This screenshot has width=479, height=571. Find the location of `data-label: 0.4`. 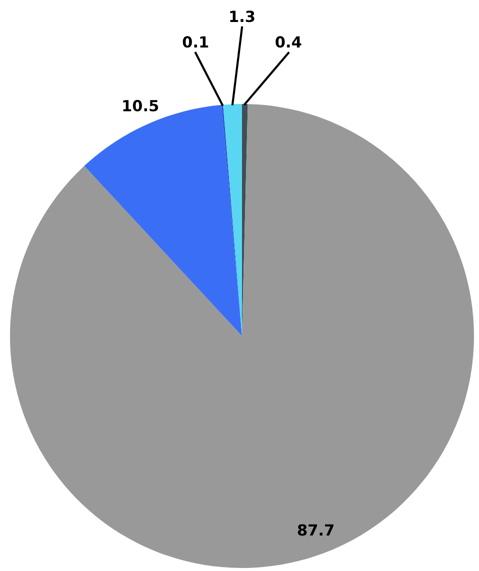

data-label: 0.4 is located at coordinates (289, 42).